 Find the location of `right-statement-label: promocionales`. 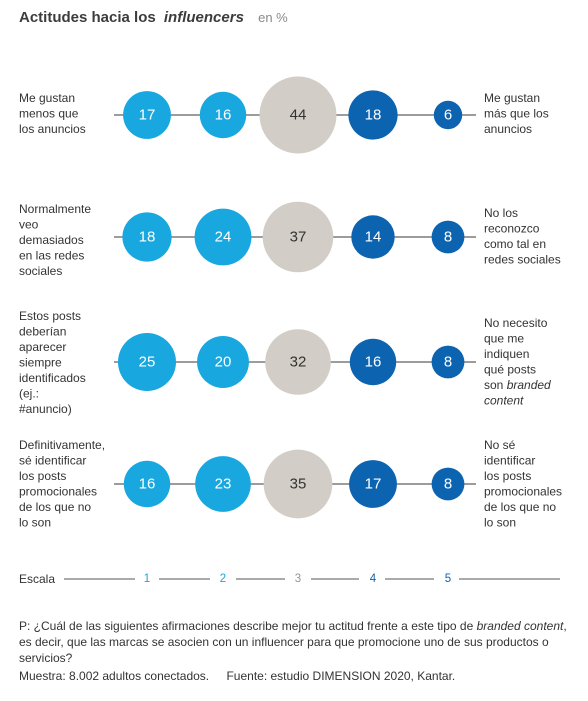

right-statement-label: promocionales is located at coordinates (523, 492).